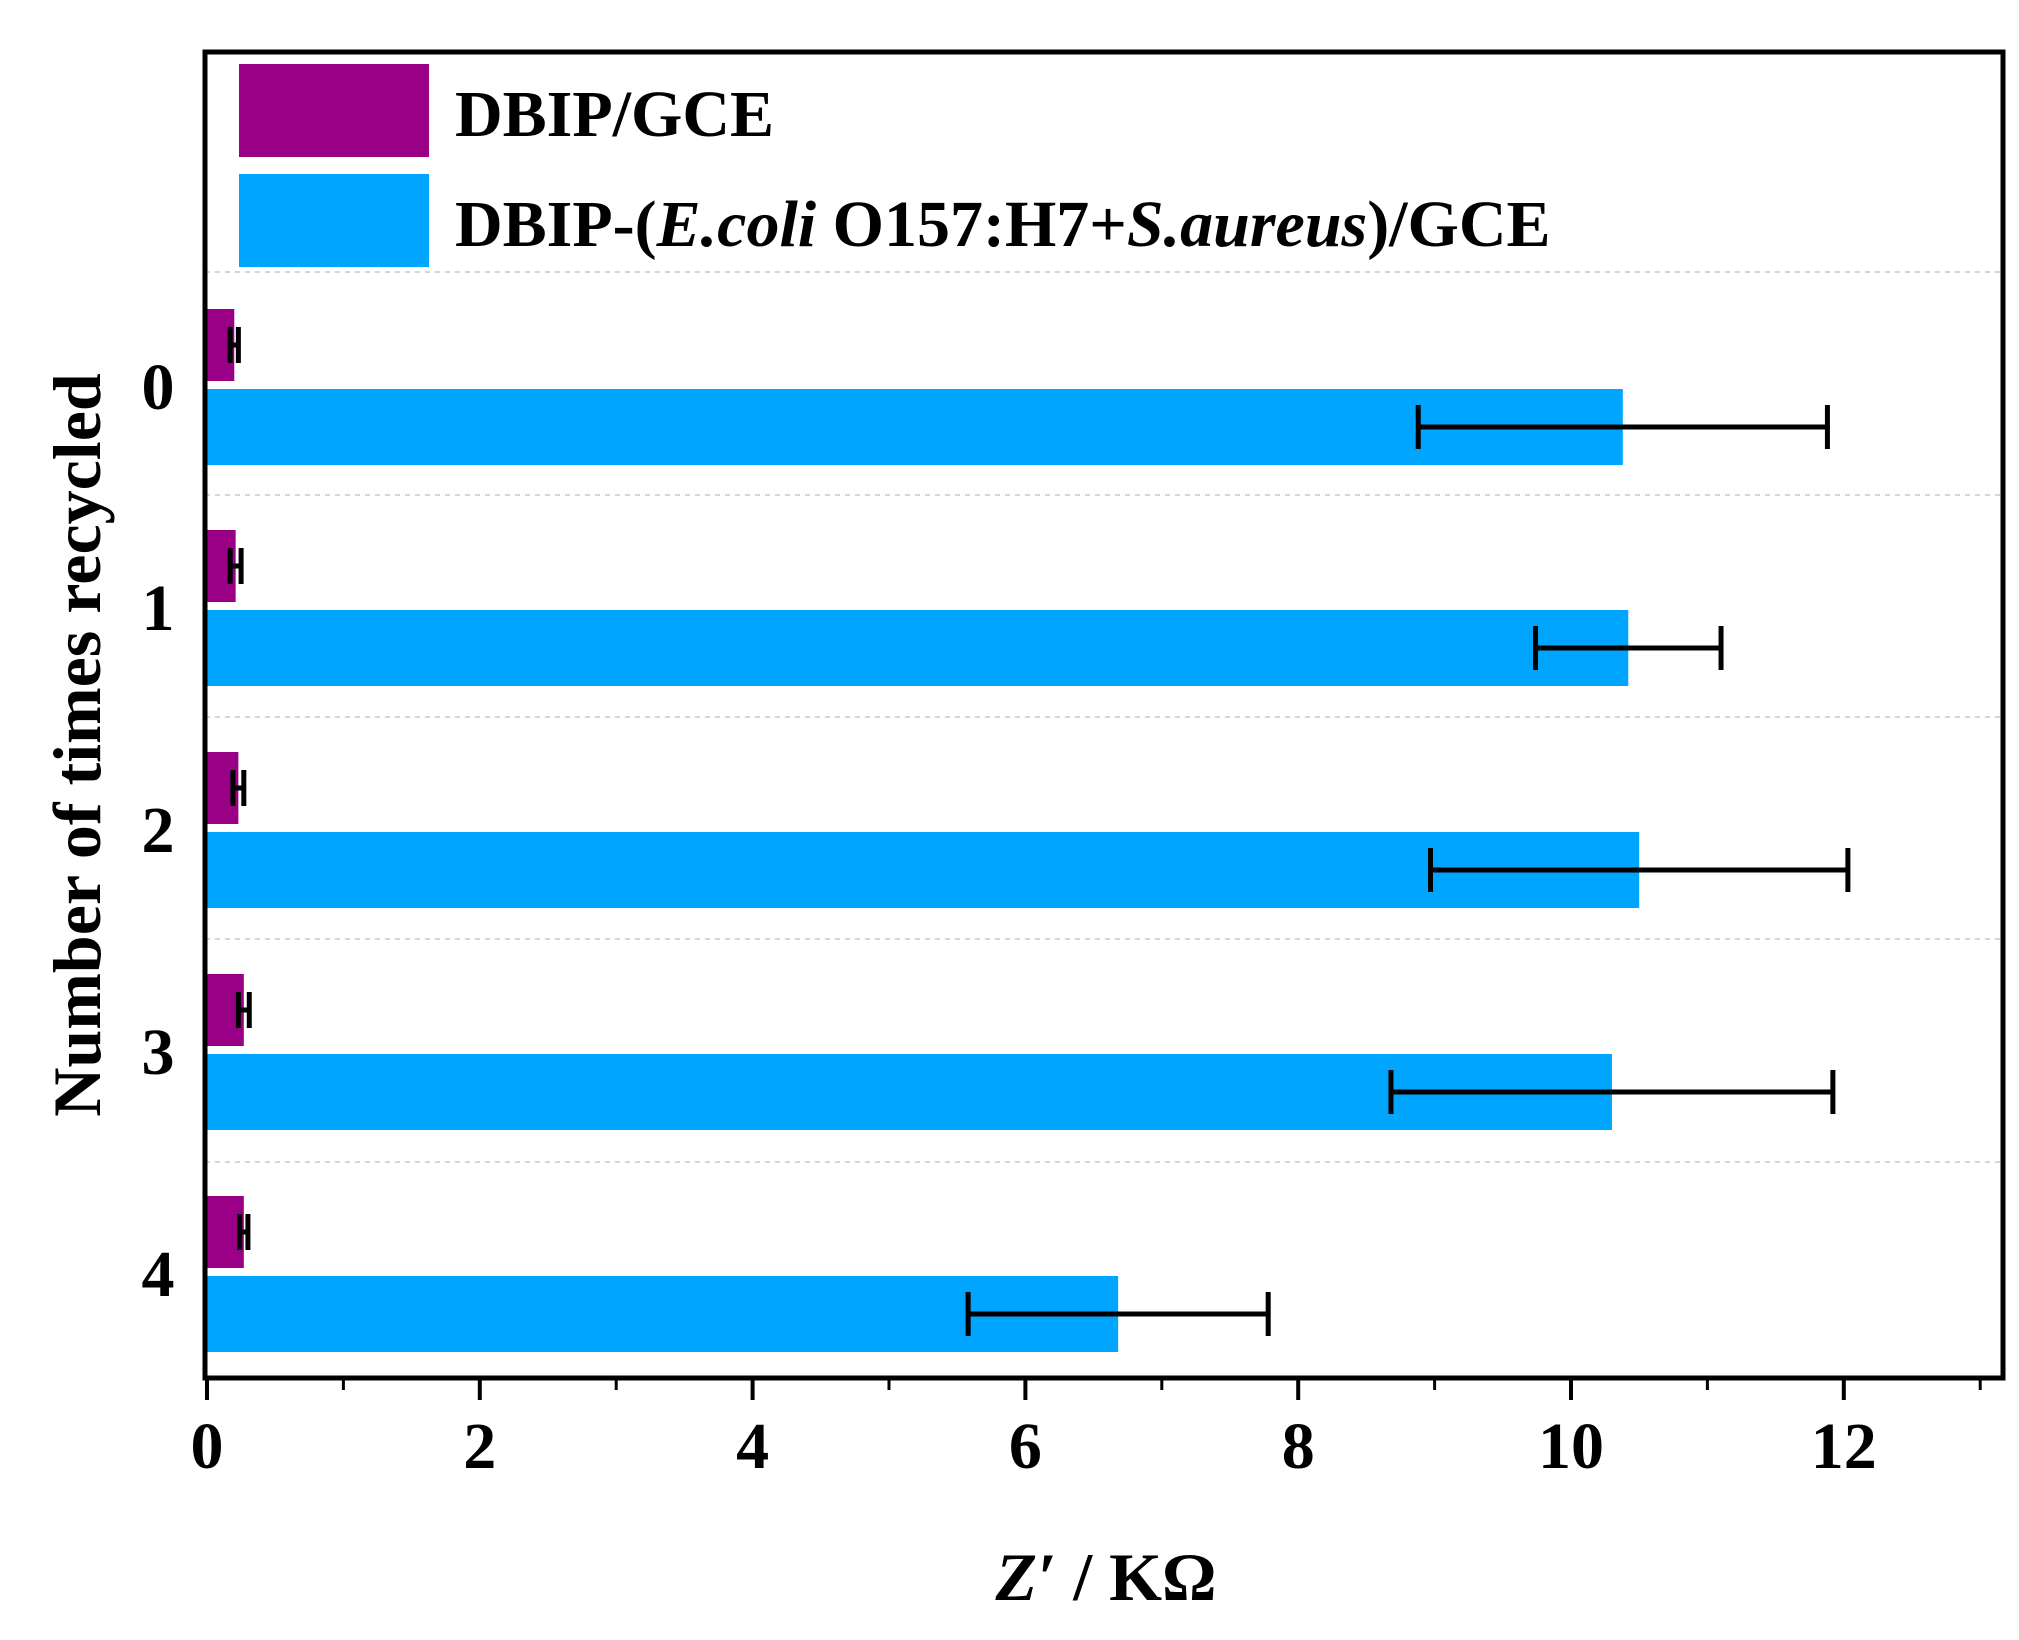 Image resolution: width=2019 pixels, height=1640 pixels. What do you see at coordinates (158, 387) in the screenshot?
I see `y-category-label: 0` at bounding box center [158, 387].